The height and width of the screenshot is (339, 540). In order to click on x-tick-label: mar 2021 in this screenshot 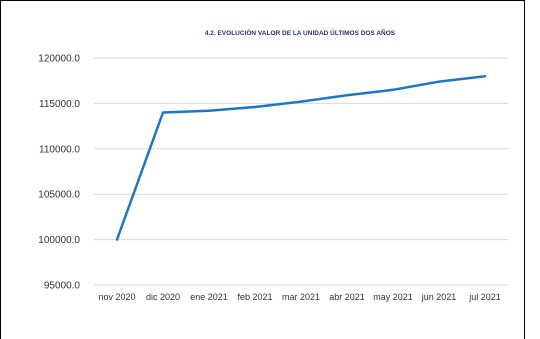, I will do `click(301, 297)`.